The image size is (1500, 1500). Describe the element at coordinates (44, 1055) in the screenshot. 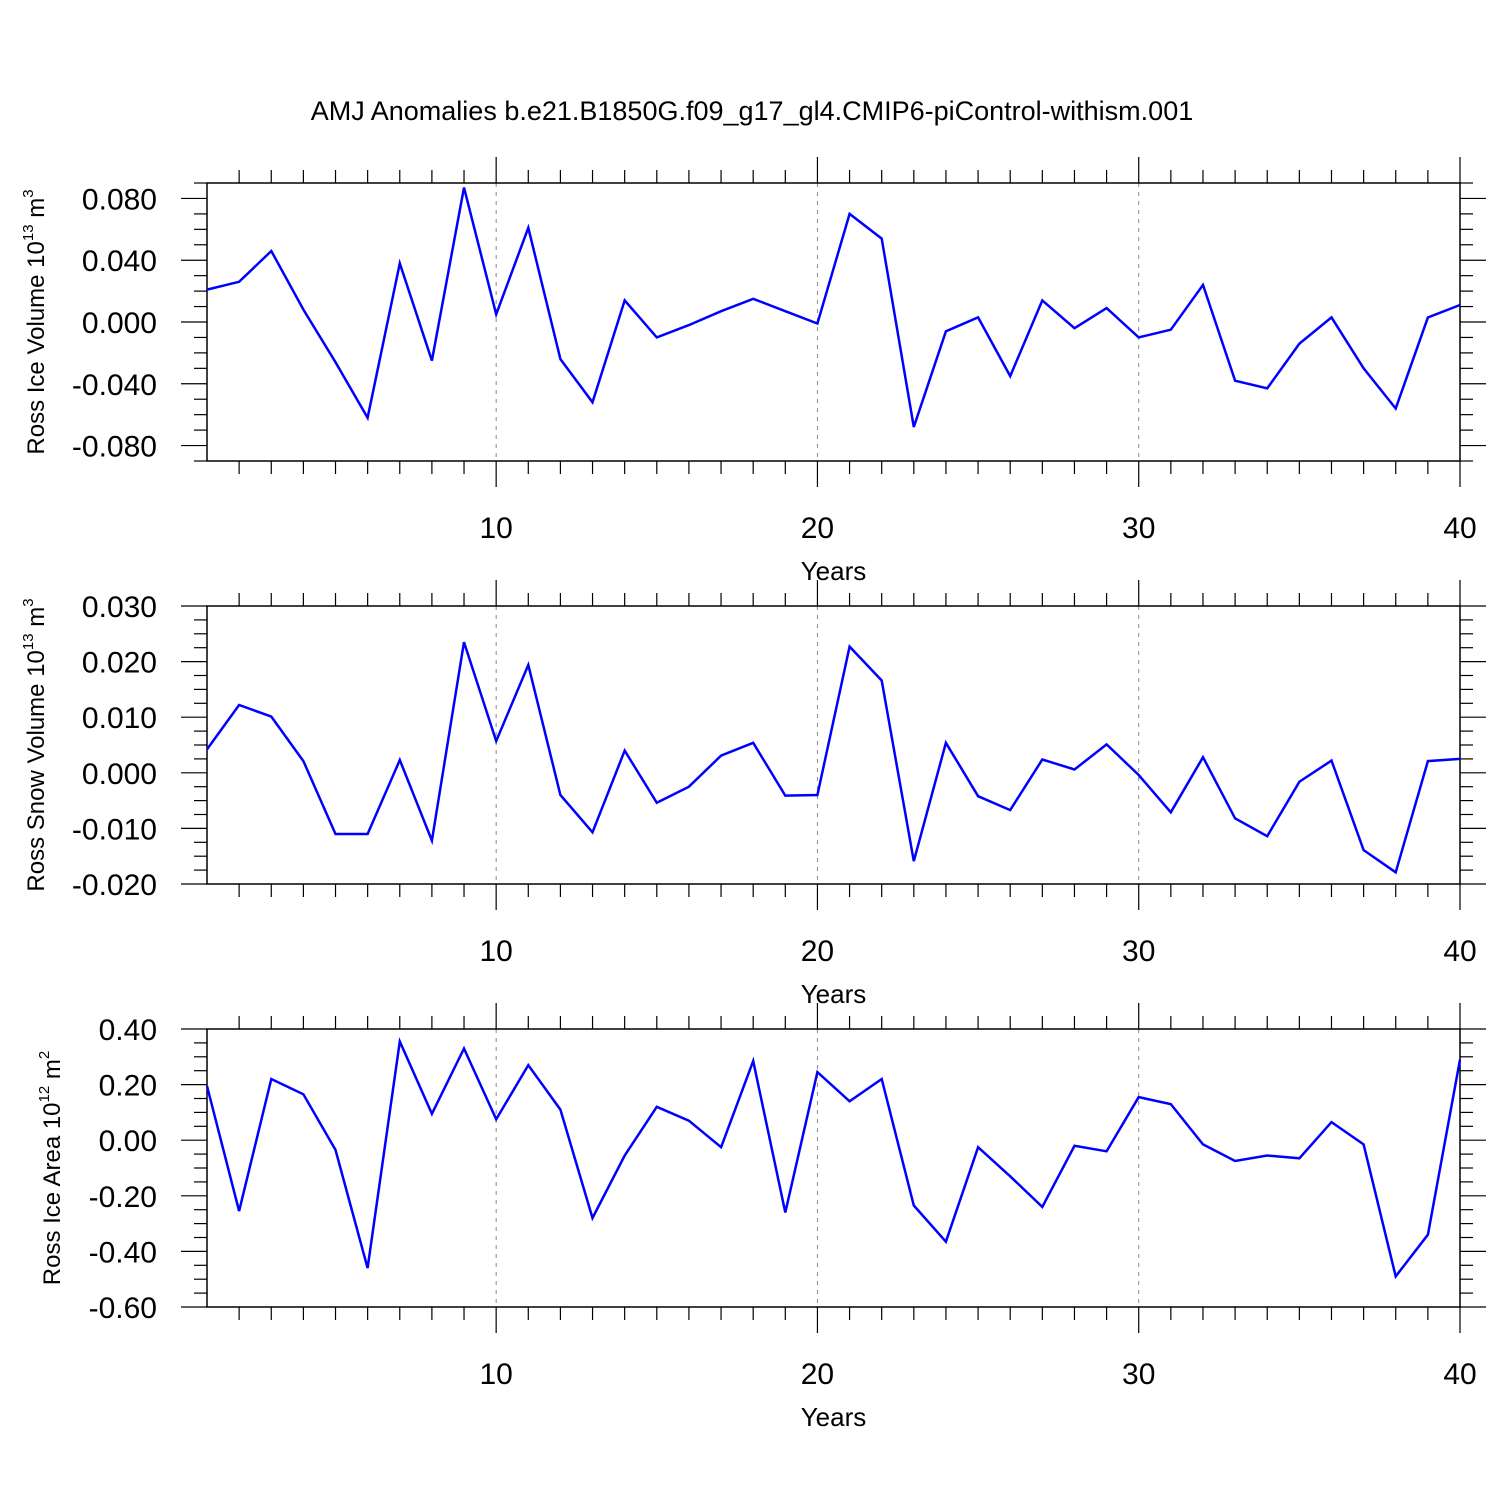

I see `y-axis-label-unit-exponent: 2` at that location.